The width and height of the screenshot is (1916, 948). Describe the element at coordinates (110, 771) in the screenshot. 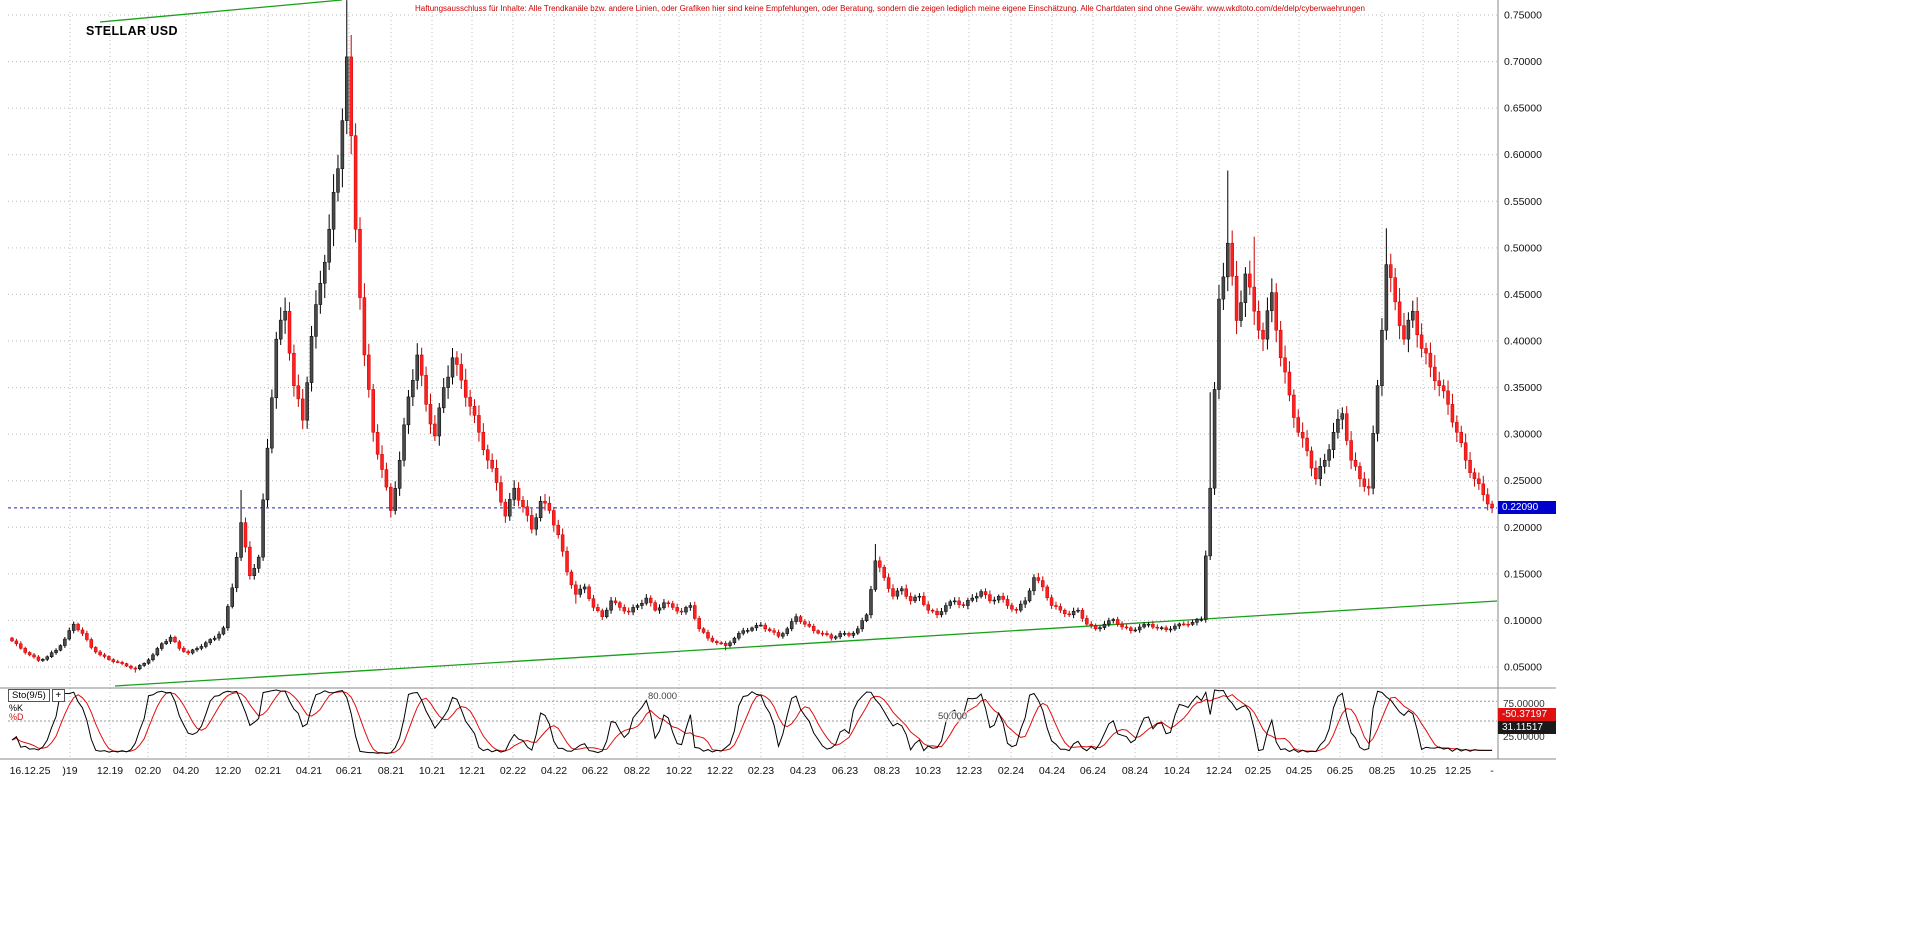

I see `svg-text: 12.19` at that location.